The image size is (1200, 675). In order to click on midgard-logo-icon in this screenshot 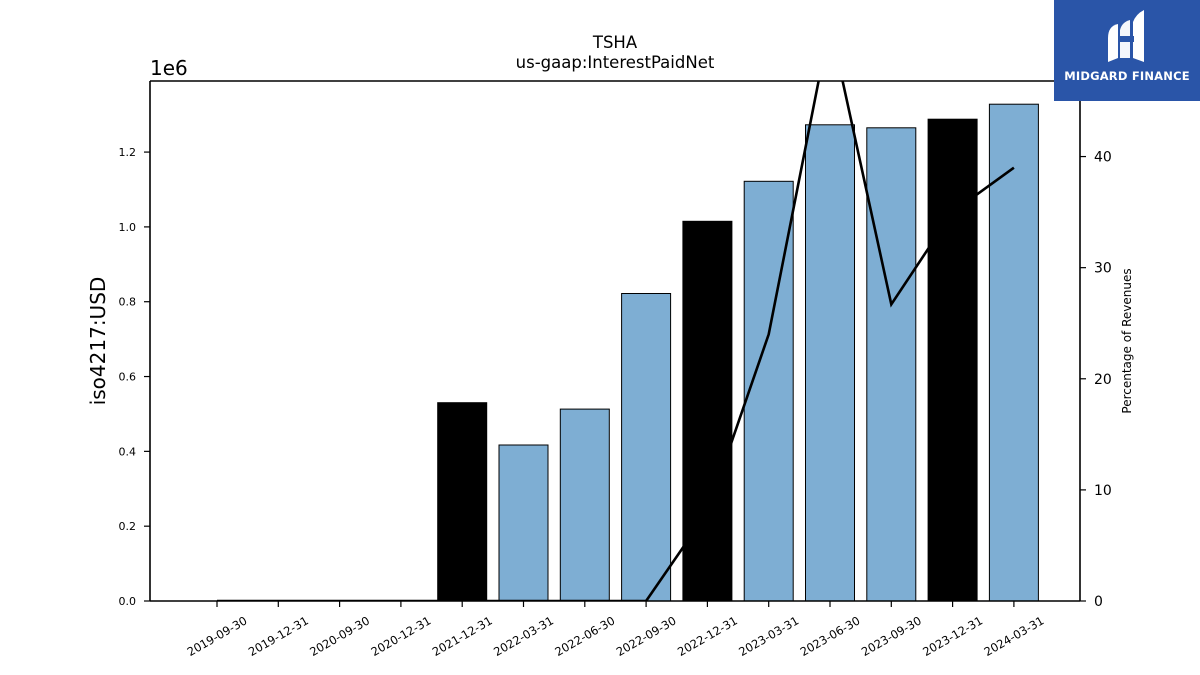, I will do `click(1126, 36)`.